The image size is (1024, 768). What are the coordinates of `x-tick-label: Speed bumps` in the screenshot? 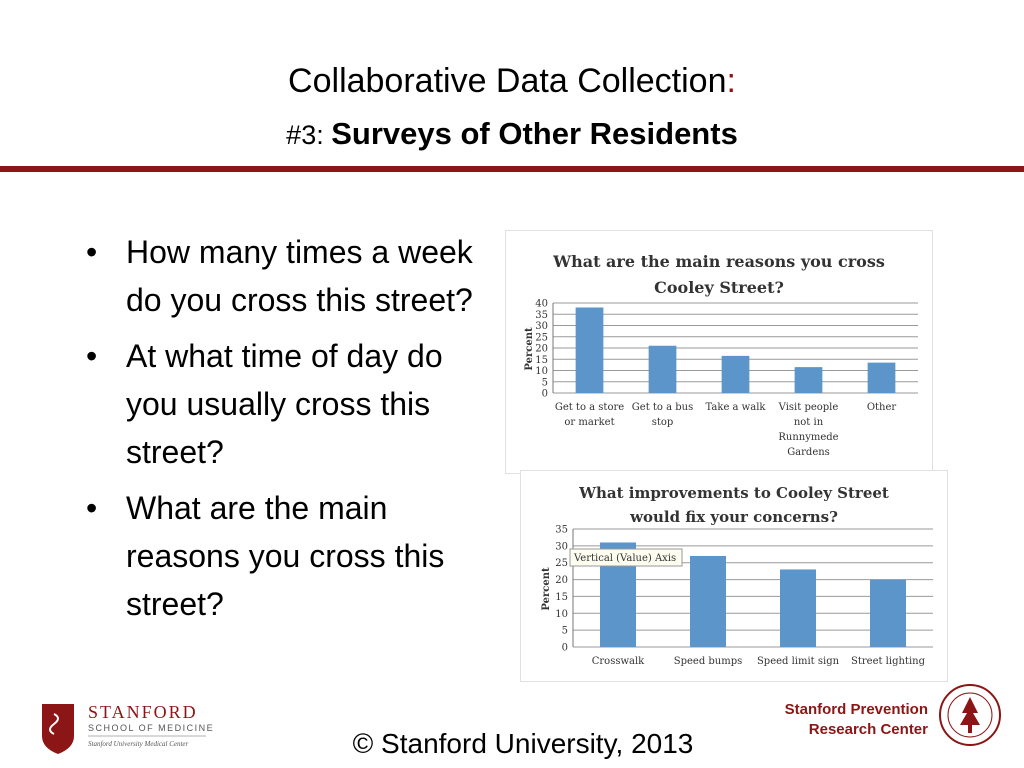 It's located at (708, 661).